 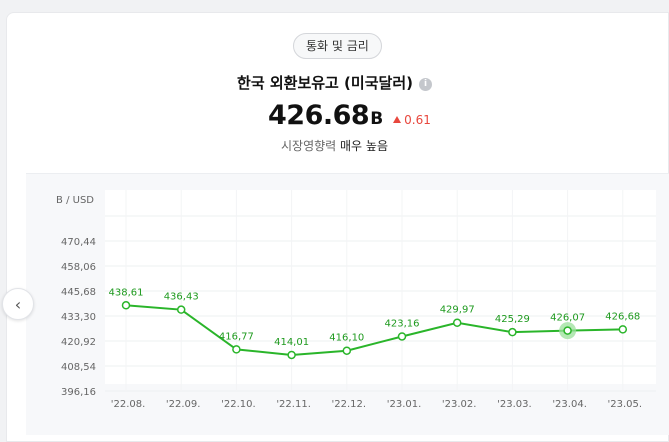 I want to click on data-label: 423,16, so click(x=402, y=323).